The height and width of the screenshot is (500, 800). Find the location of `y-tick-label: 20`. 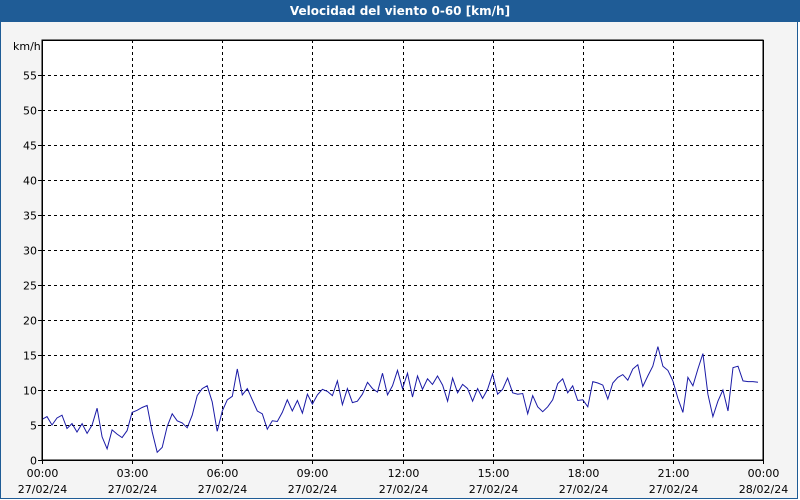

y-tick-label: 20 is located at coordinates (30, 321).